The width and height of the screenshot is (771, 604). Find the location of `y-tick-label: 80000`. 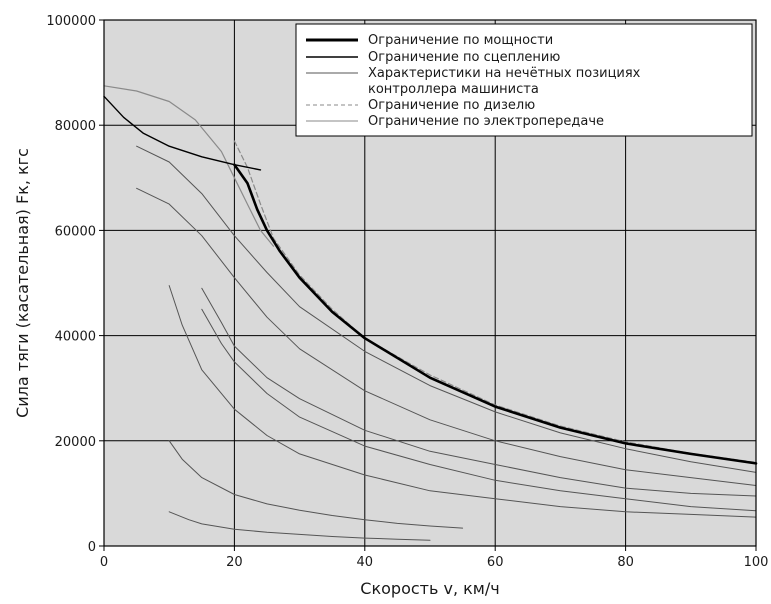

y-tick-label: 80000 is located at coordinates (75, 126).